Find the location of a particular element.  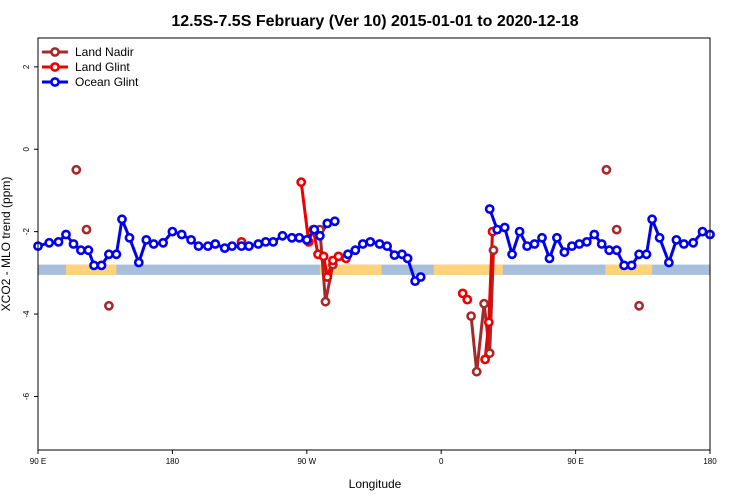

x-axis: 90 E 180 90 W 0 90 E 180 is located at coordinates (373, 458).